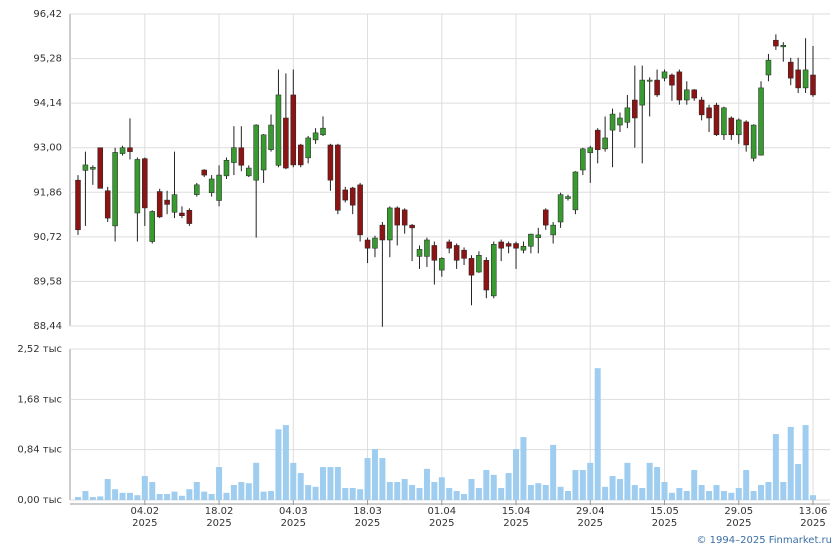  I want to click on y-tick-label: 89,58, so click(47, 281).